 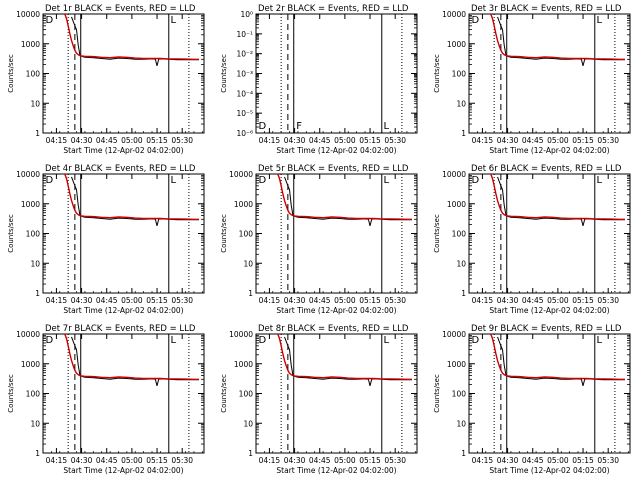 What do you see at coordinates (244, 133) in the screenshot?
I see `y-tick-label: 10⁻⁶` at bounding box center [244, 133].